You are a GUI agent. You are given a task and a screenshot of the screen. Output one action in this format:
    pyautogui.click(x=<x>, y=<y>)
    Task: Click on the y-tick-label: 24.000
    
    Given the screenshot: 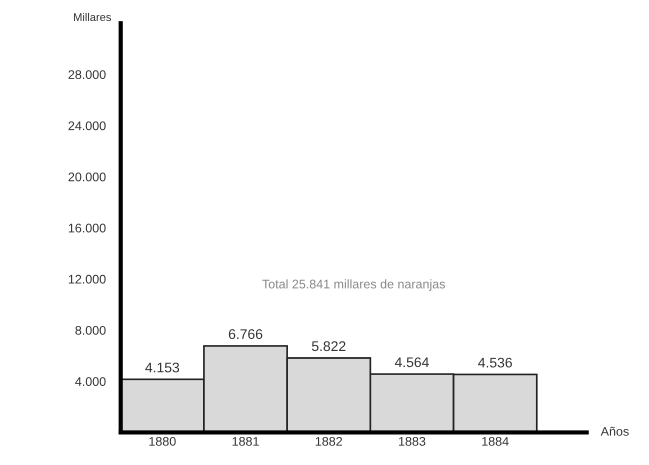 What is the action you would take?
    pyautogui.click(x=87, y=125)
    